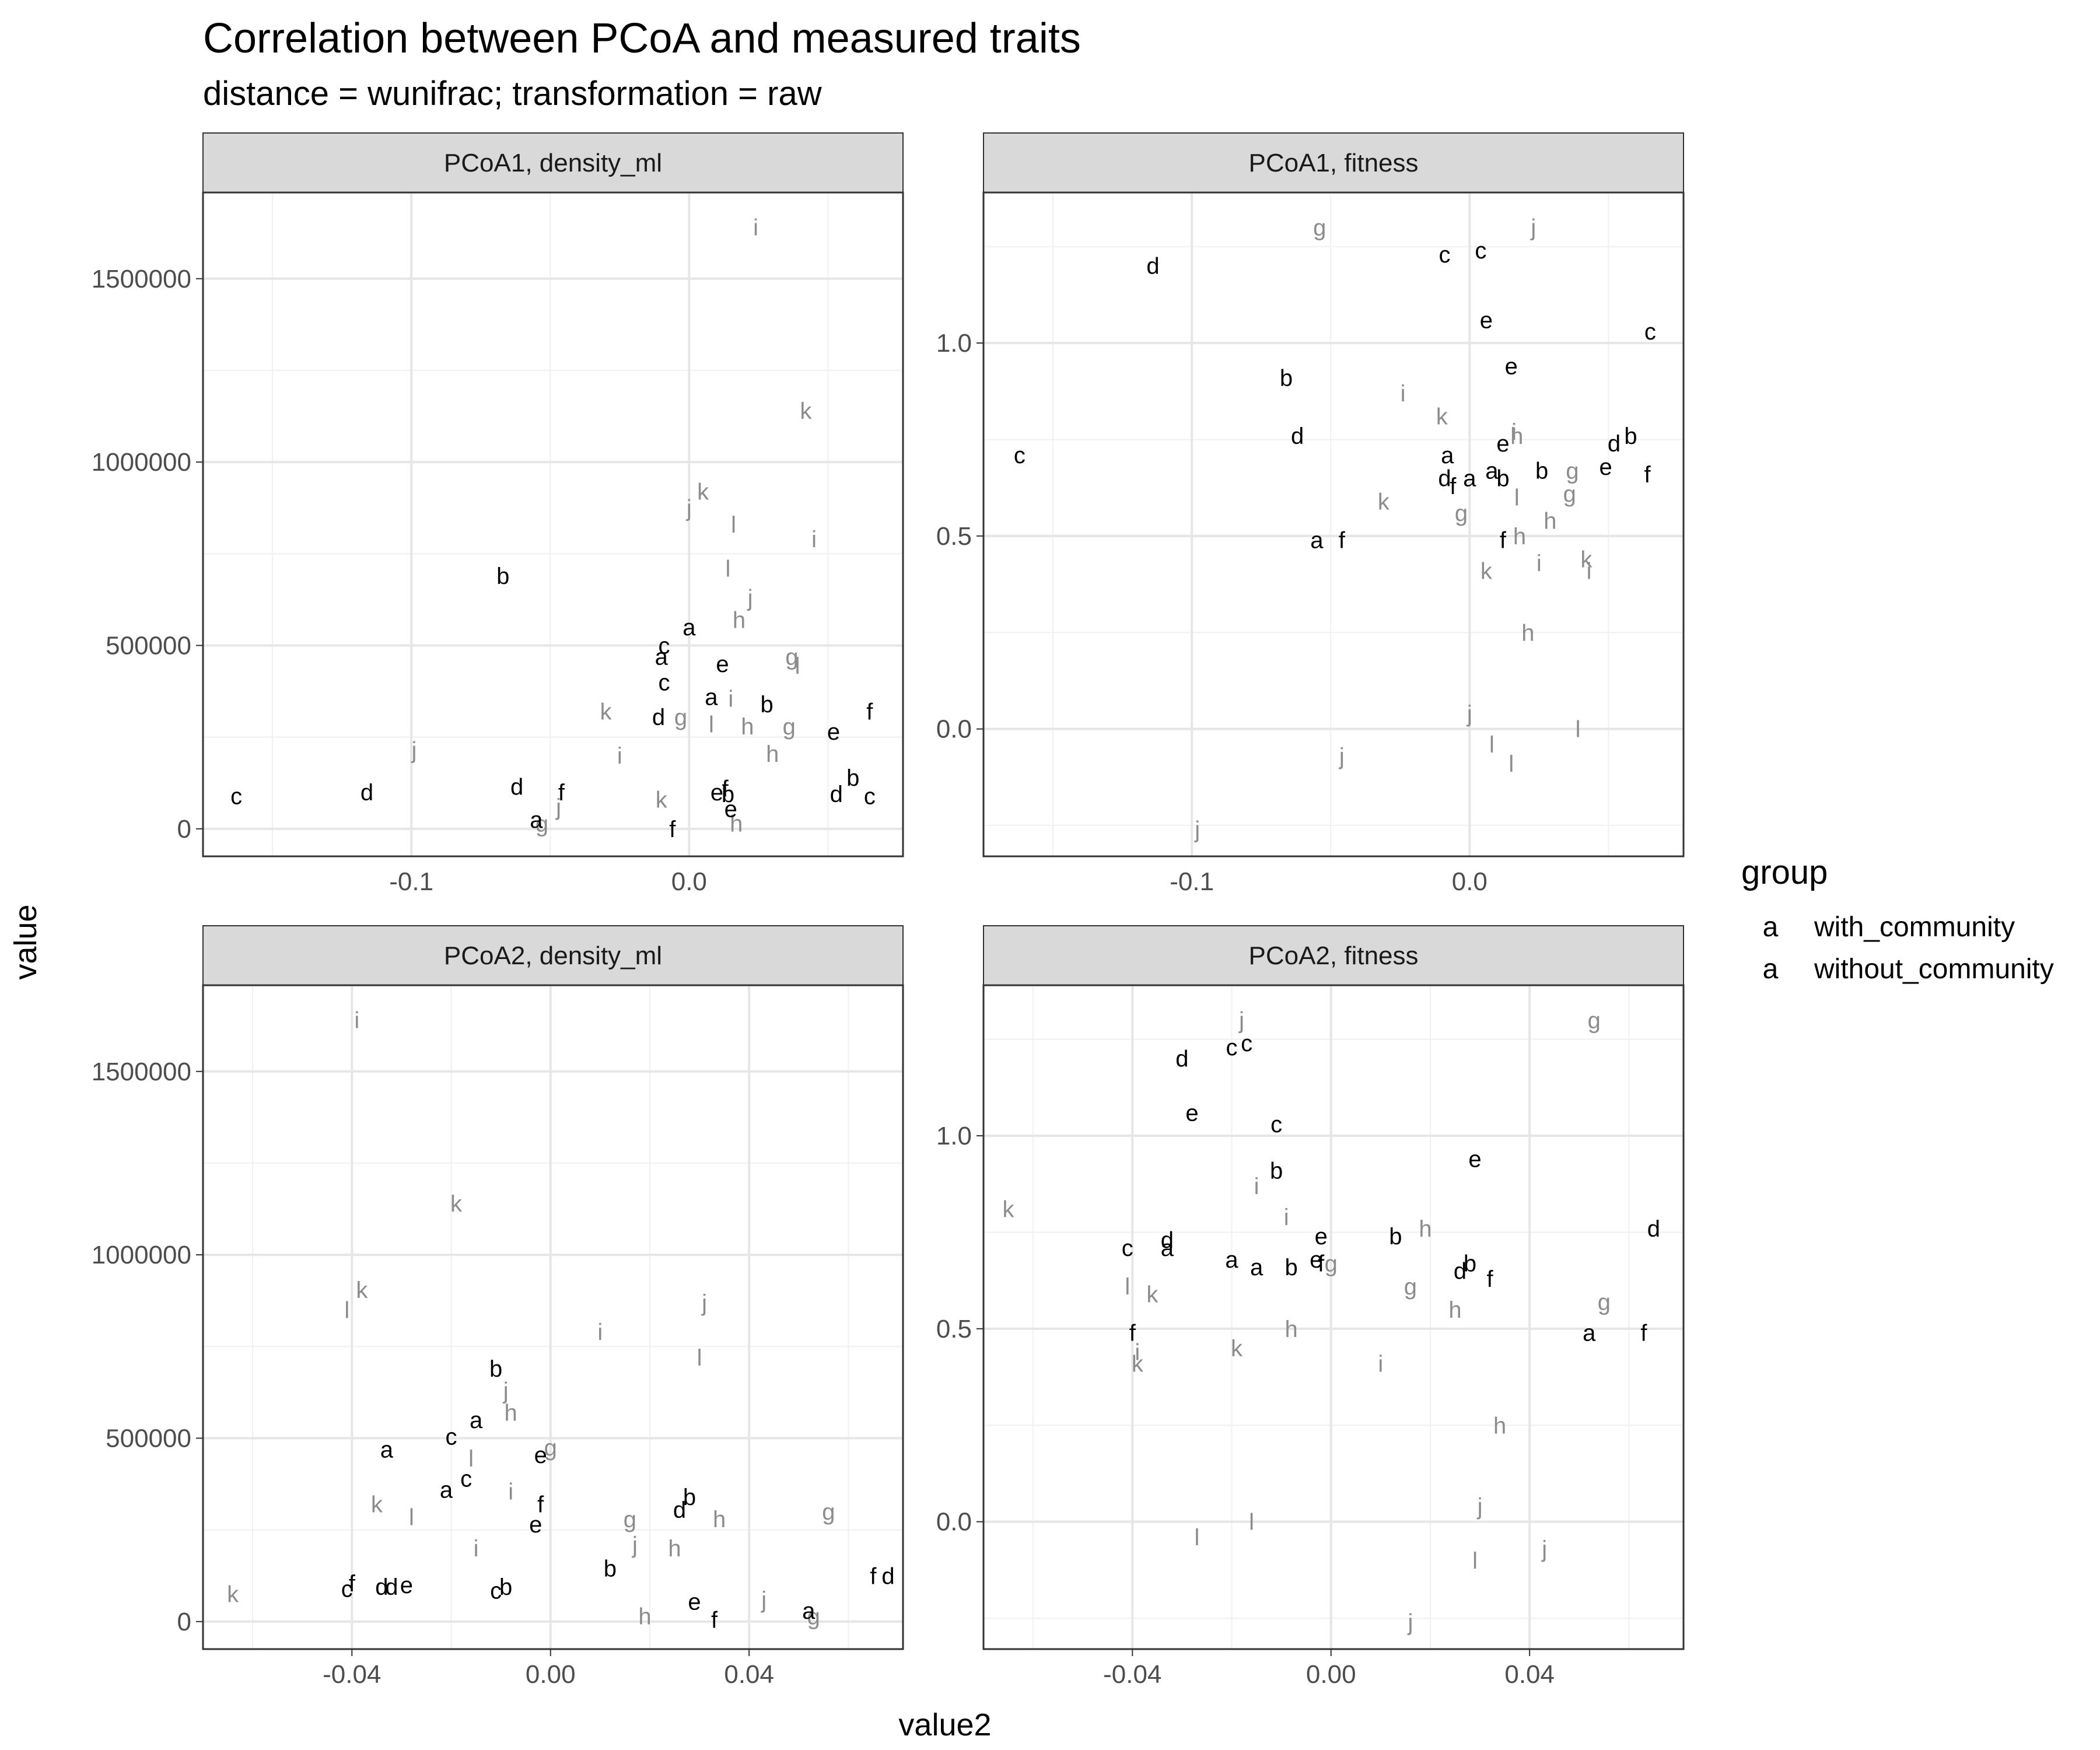  Describe the element at coordinates (1333, 956) in the screenshot. I see `facet-strip-label: PCoA2, fitness` at that location.